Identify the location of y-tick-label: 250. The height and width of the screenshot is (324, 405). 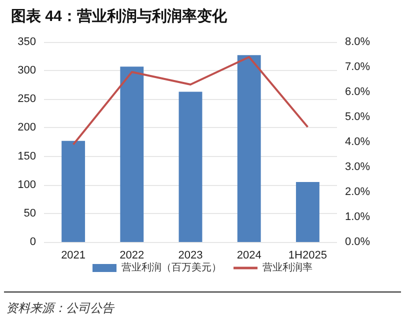
(27, 99).